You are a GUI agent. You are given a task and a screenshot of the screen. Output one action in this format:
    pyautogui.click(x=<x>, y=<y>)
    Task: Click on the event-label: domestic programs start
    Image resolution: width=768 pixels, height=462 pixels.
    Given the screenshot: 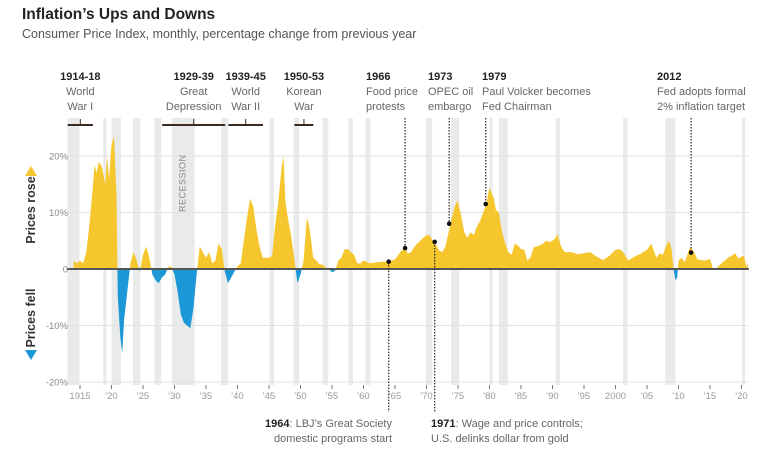 What is the action you would take?
    pyautogui.click(x=333, y=439)
    